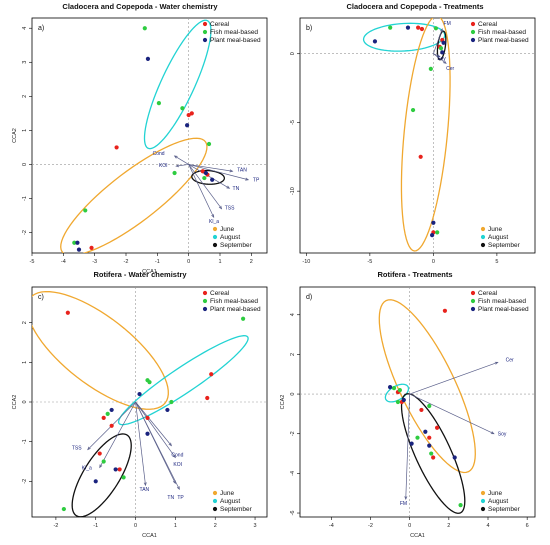  I want to click on vector-label: Kl_a, so click(87, 468).